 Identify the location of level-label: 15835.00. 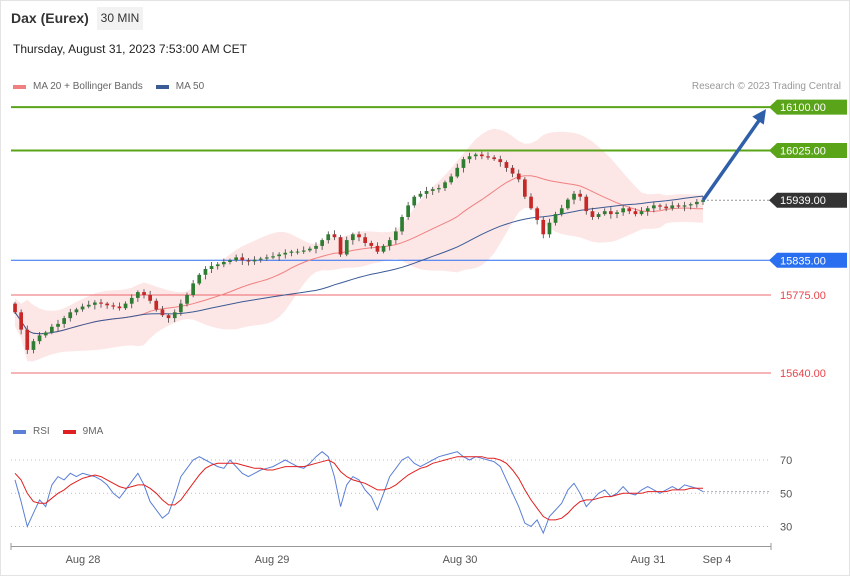
(803, 261).